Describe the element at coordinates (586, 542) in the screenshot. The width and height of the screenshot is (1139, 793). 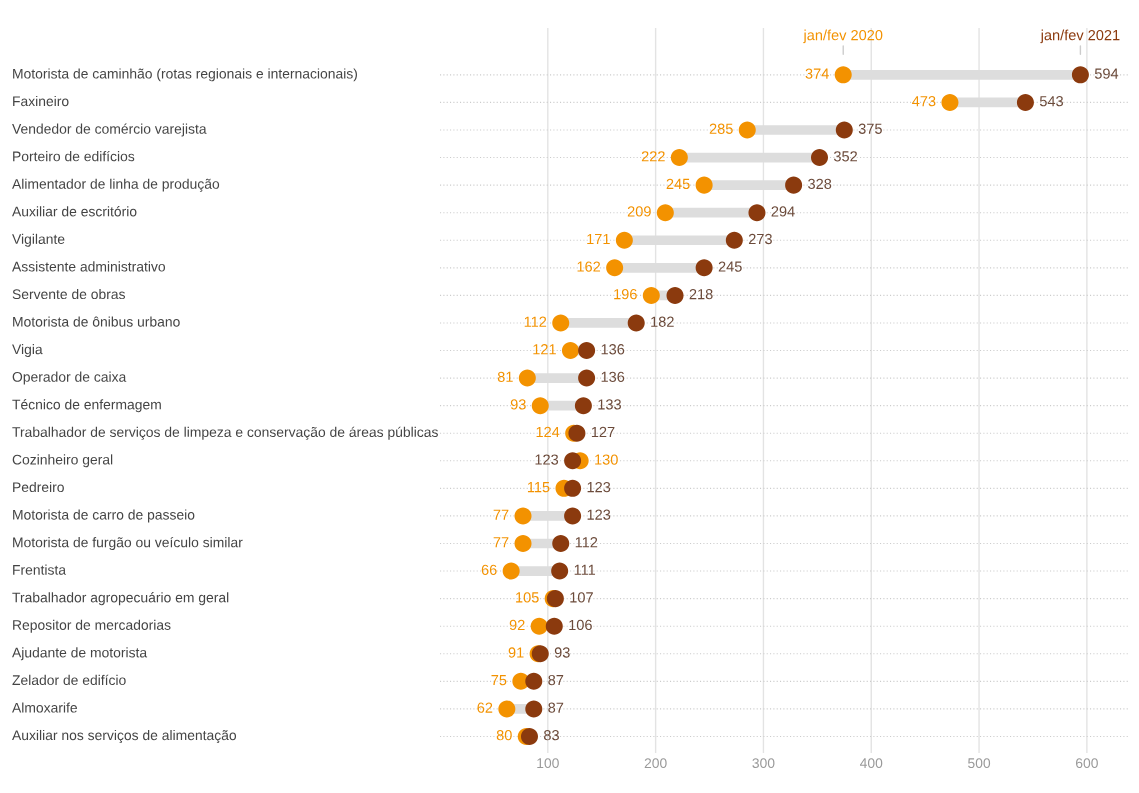
I see `data-label: 112` at that location.